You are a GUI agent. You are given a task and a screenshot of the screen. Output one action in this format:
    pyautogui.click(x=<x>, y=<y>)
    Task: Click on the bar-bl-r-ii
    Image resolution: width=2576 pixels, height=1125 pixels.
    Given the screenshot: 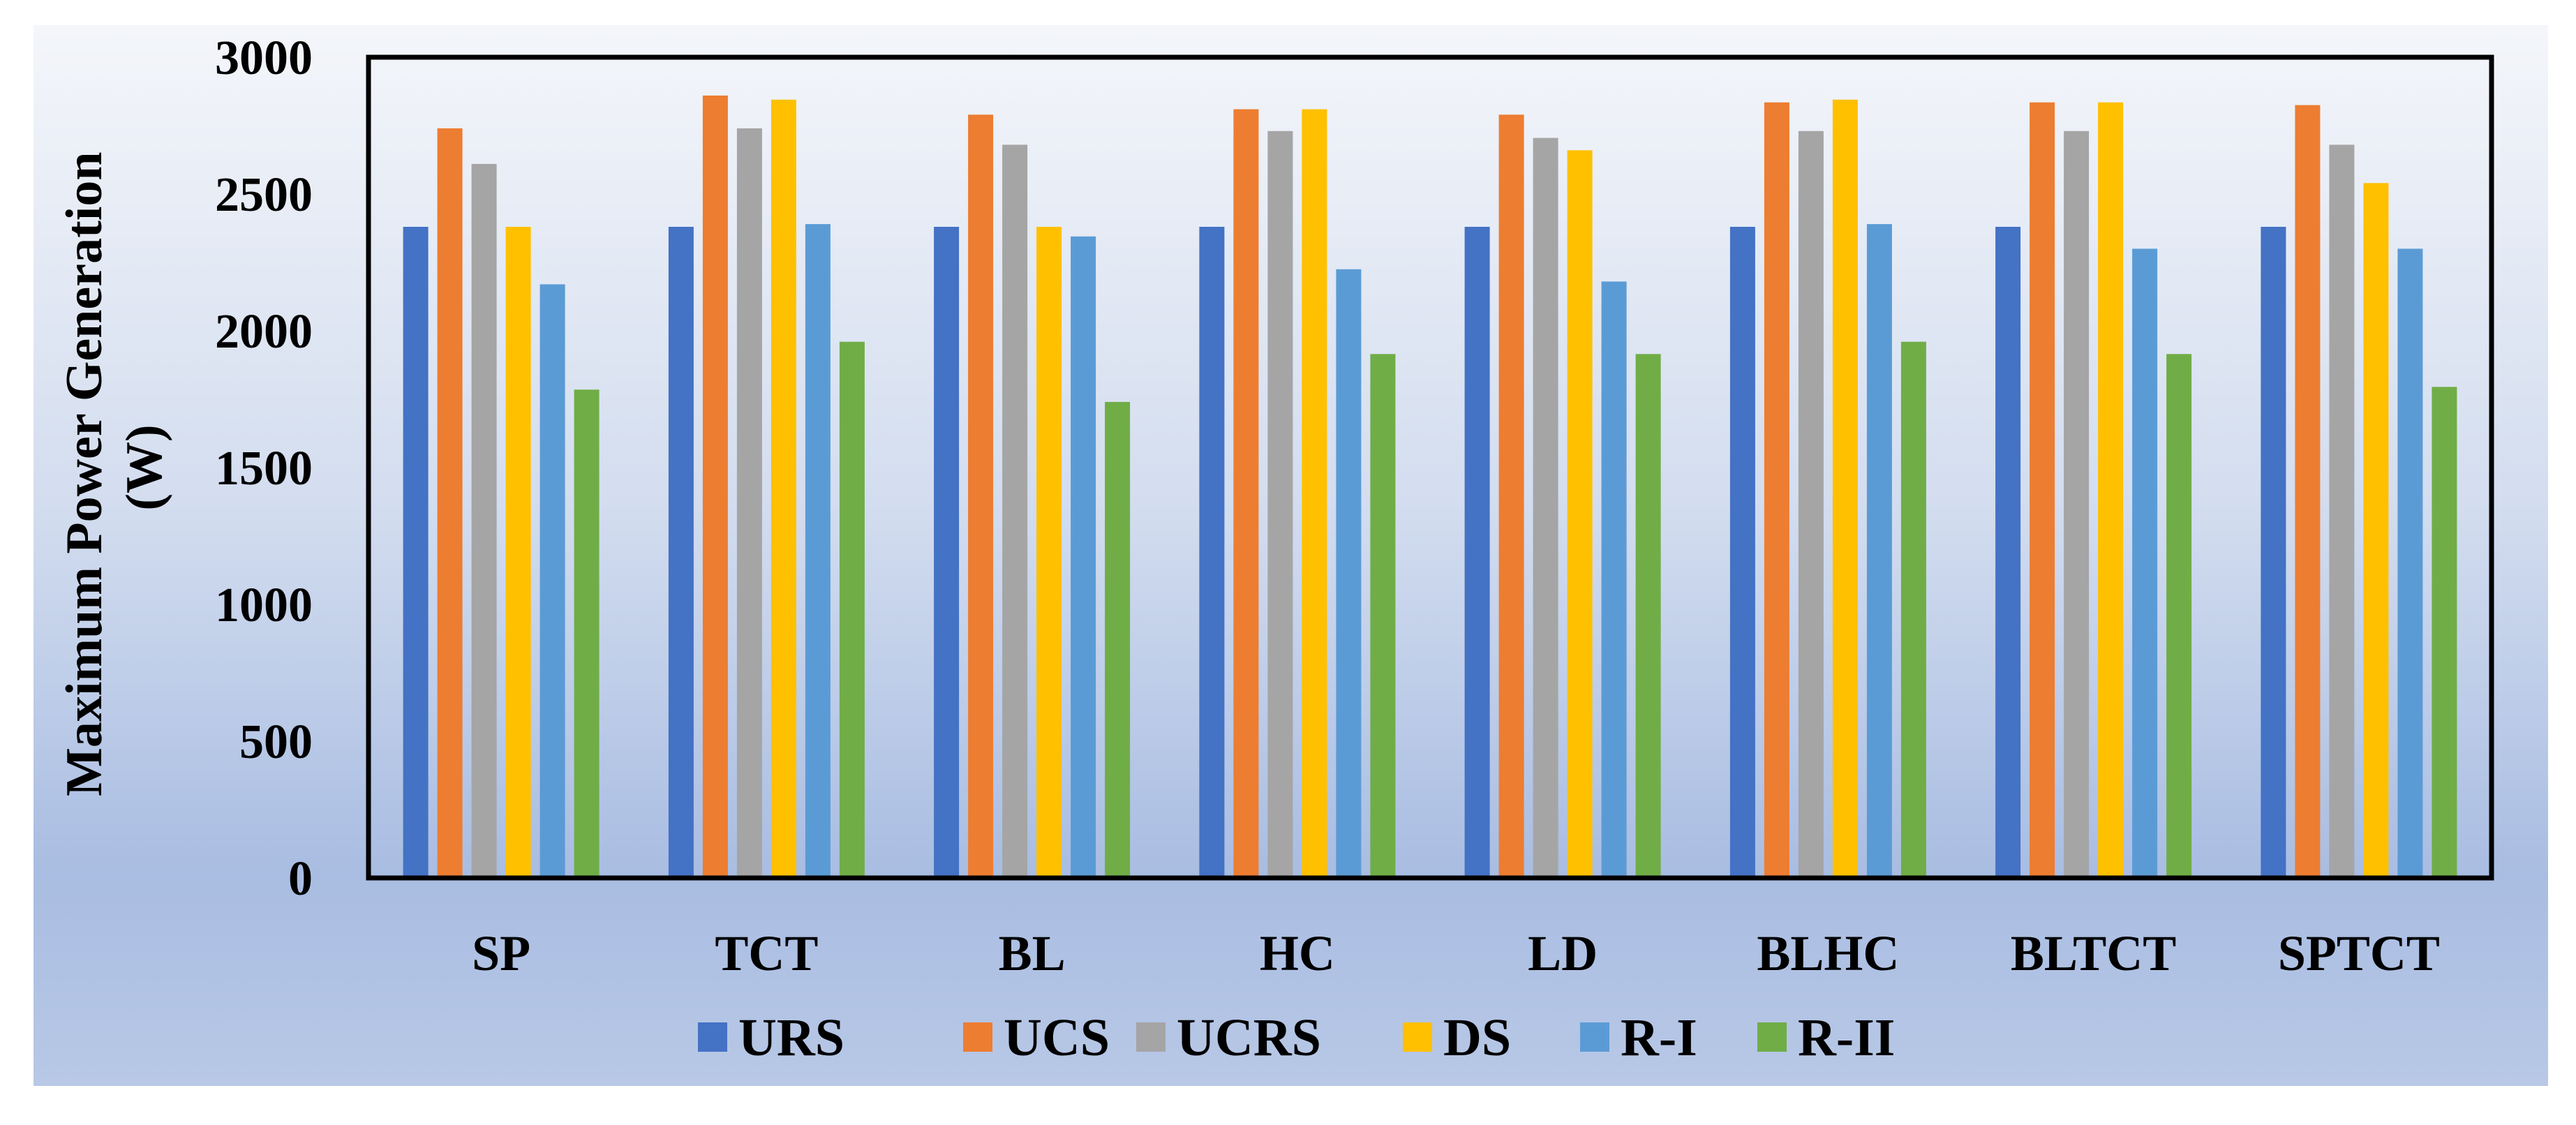 What is the action you would take?
    pyautogui.click(x=1118, y=639)
    